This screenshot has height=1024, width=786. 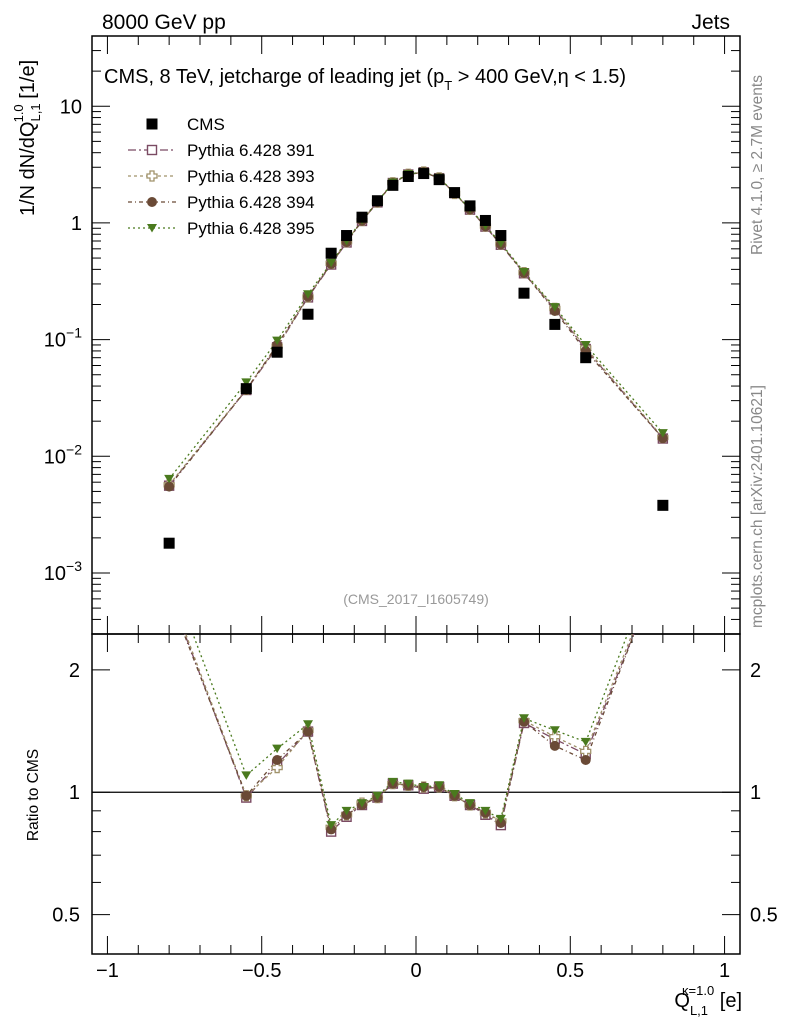 I want to click on legend-label: Pythia 6.428 391, so click(x=251, y=150).